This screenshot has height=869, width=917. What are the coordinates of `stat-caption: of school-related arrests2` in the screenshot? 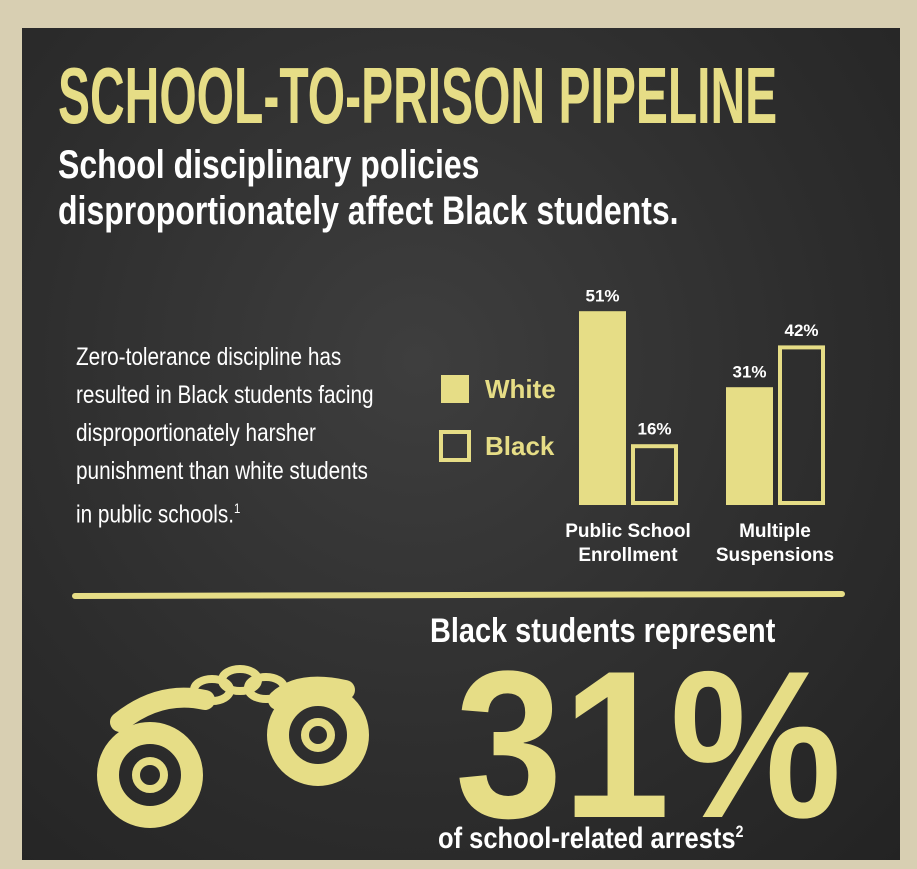 It's located at (590, 839).